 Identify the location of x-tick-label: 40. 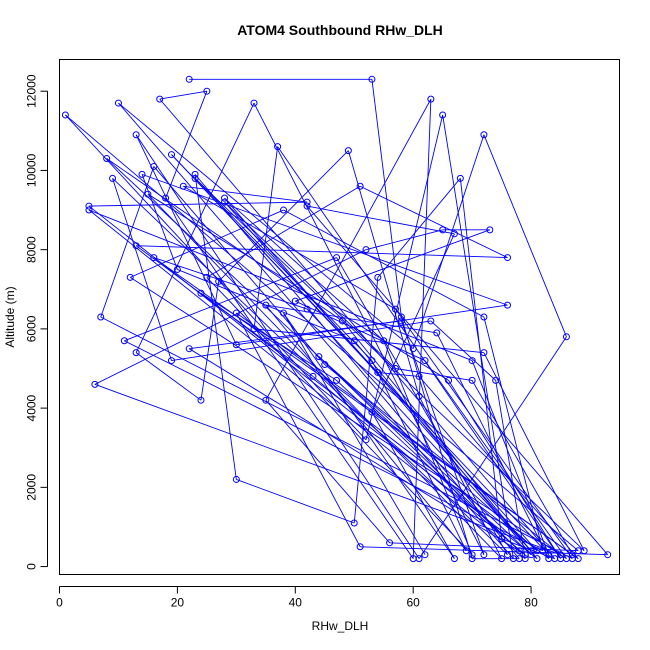
(296, 603).